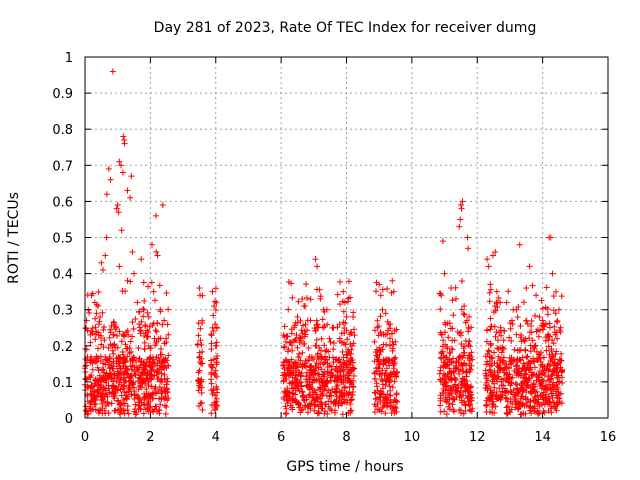 This screenshot has height=480, width=640. Describe the element at coordinates (62, 383) in the screenshot. I see `y-tick-label: 0.1` at that location.